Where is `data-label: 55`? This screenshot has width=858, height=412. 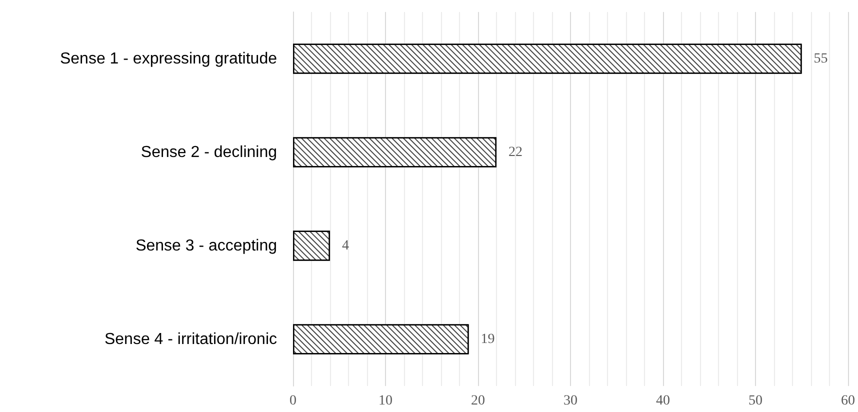 data-label: 55 is located at coordinates (821, 58).